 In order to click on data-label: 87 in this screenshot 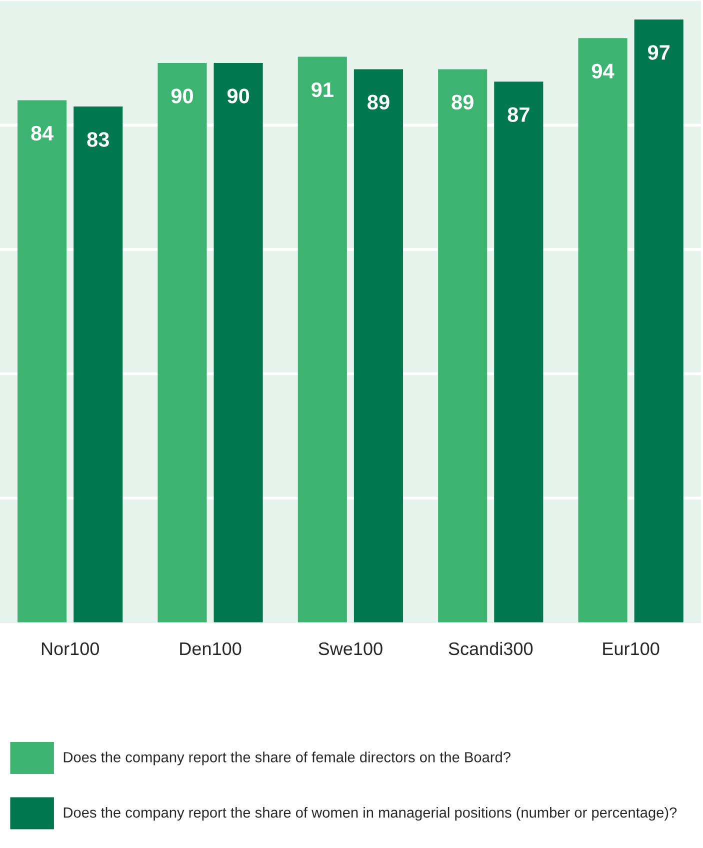, I will do `click(519, 114)`.